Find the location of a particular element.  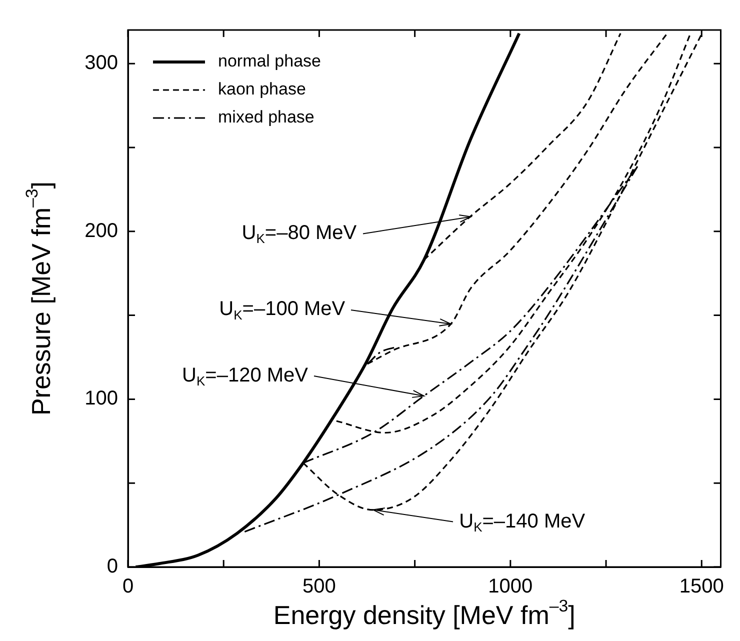

x-tick-label: 1000 is located at coordinates (510, 587).